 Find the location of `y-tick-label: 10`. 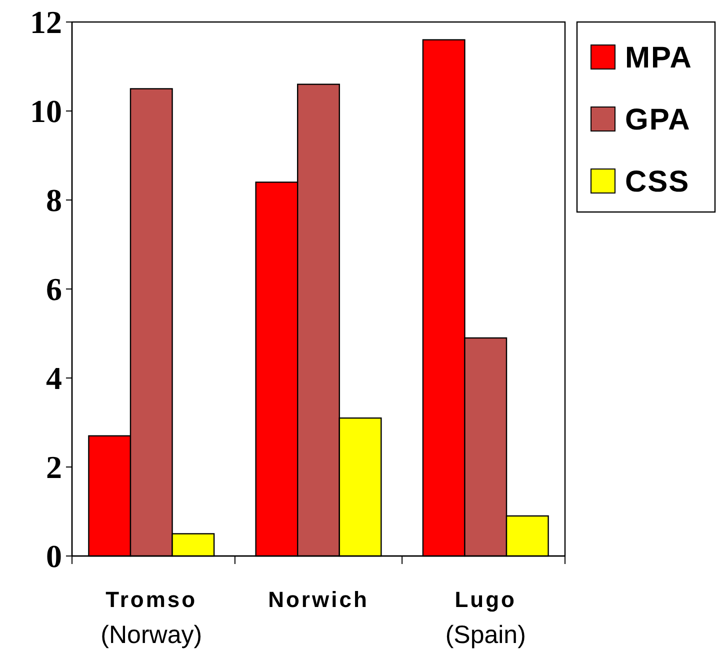

y-tick-label: 10 is located at coordinates (46, 111).